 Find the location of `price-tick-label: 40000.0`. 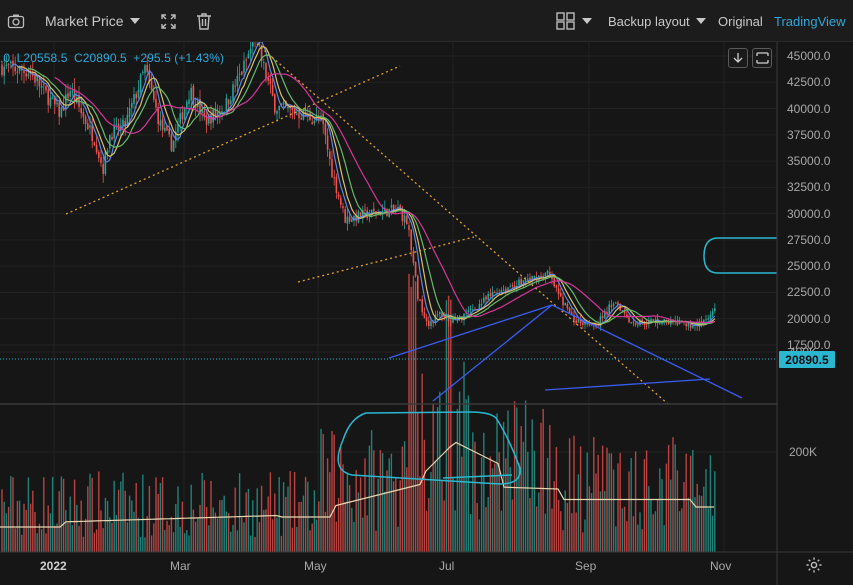

price-tick-label: 40000.0 is located at coordinates (809, 108).